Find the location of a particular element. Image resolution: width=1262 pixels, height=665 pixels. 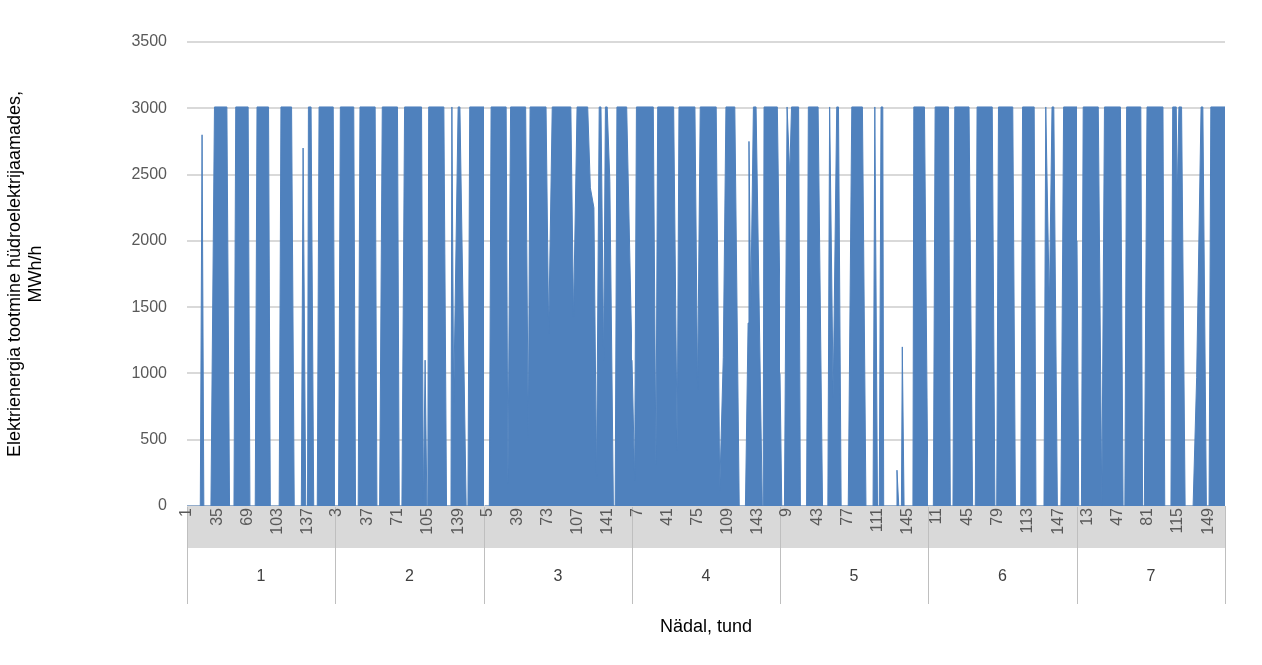

x-tick-label: 1 is located at coordinates (186, 512).